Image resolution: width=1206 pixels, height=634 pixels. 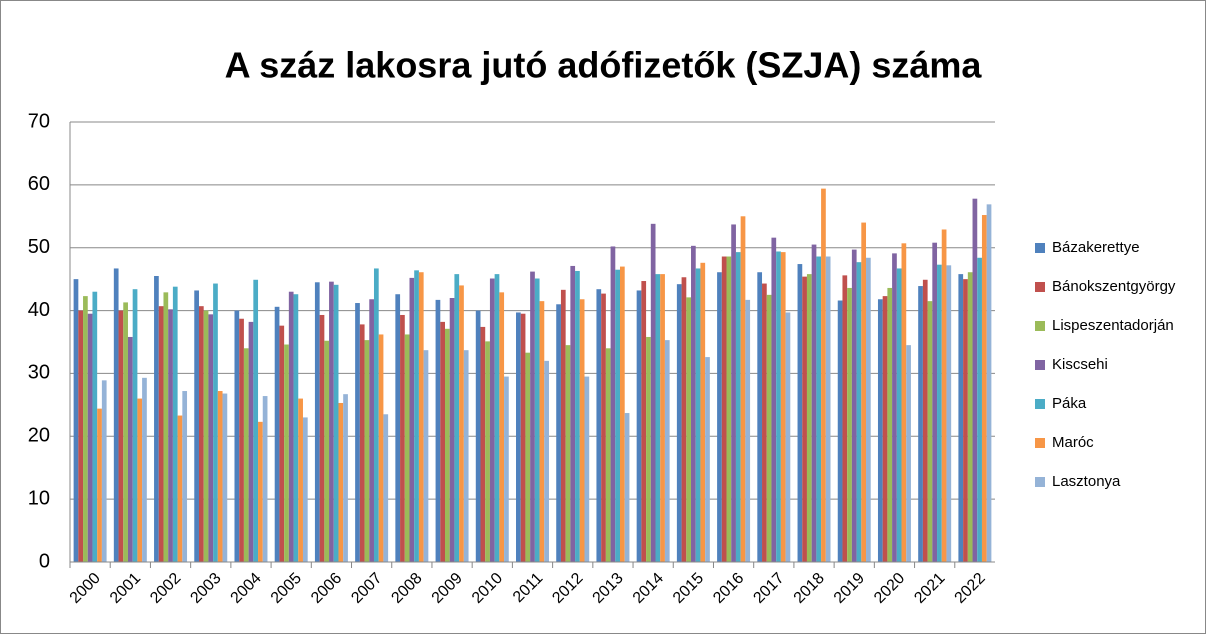 I want to click on y-tick-label: 30, so click(x=39, y=373).